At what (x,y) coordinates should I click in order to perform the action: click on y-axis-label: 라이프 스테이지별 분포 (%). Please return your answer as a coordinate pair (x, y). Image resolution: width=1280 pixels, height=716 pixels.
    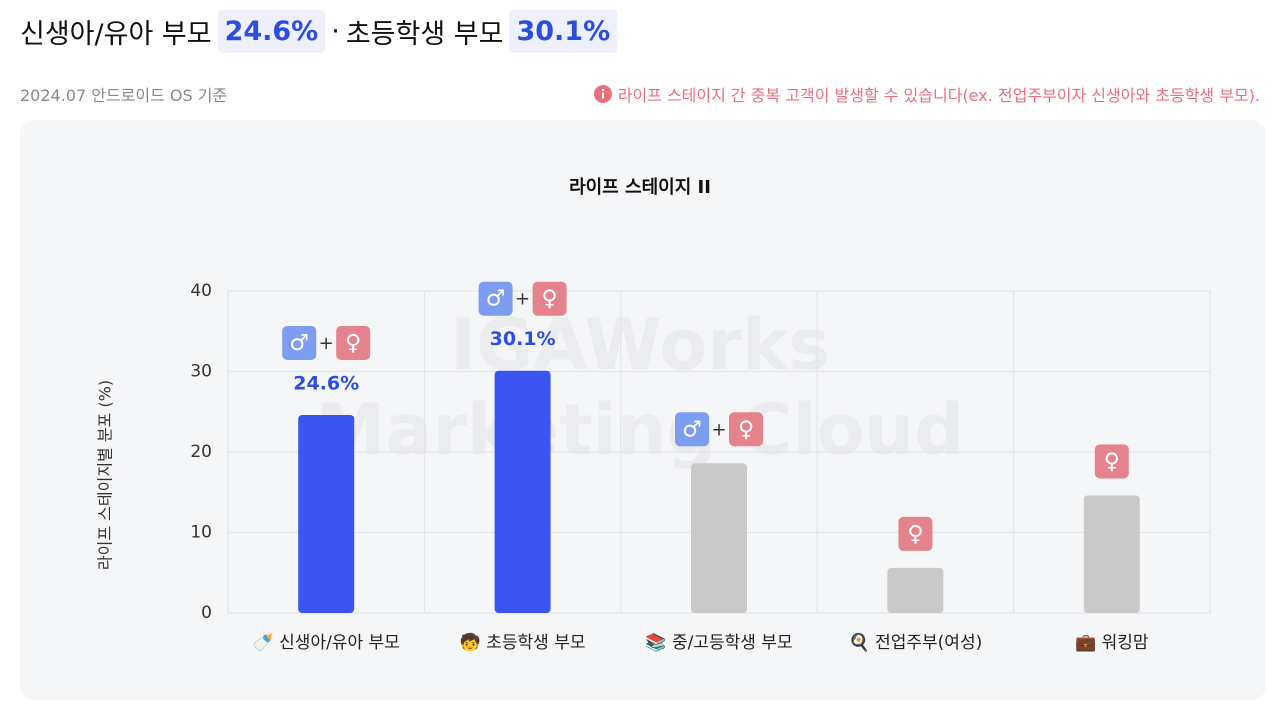
    Looking at the image, I should click on (105, 475).